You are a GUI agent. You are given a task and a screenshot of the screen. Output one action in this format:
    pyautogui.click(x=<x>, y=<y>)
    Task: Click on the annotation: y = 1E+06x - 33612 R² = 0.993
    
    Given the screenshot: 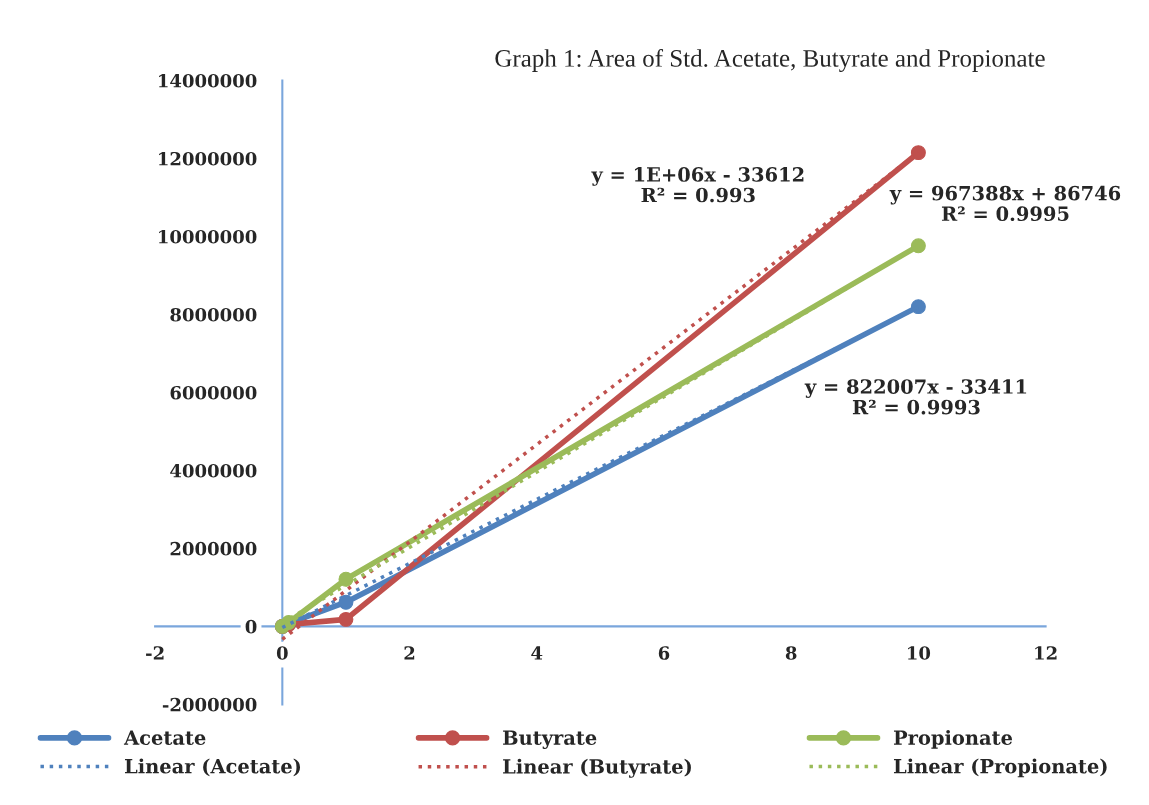 What is the action you would take?
    pyautogui.click(x=697, y=185)
    